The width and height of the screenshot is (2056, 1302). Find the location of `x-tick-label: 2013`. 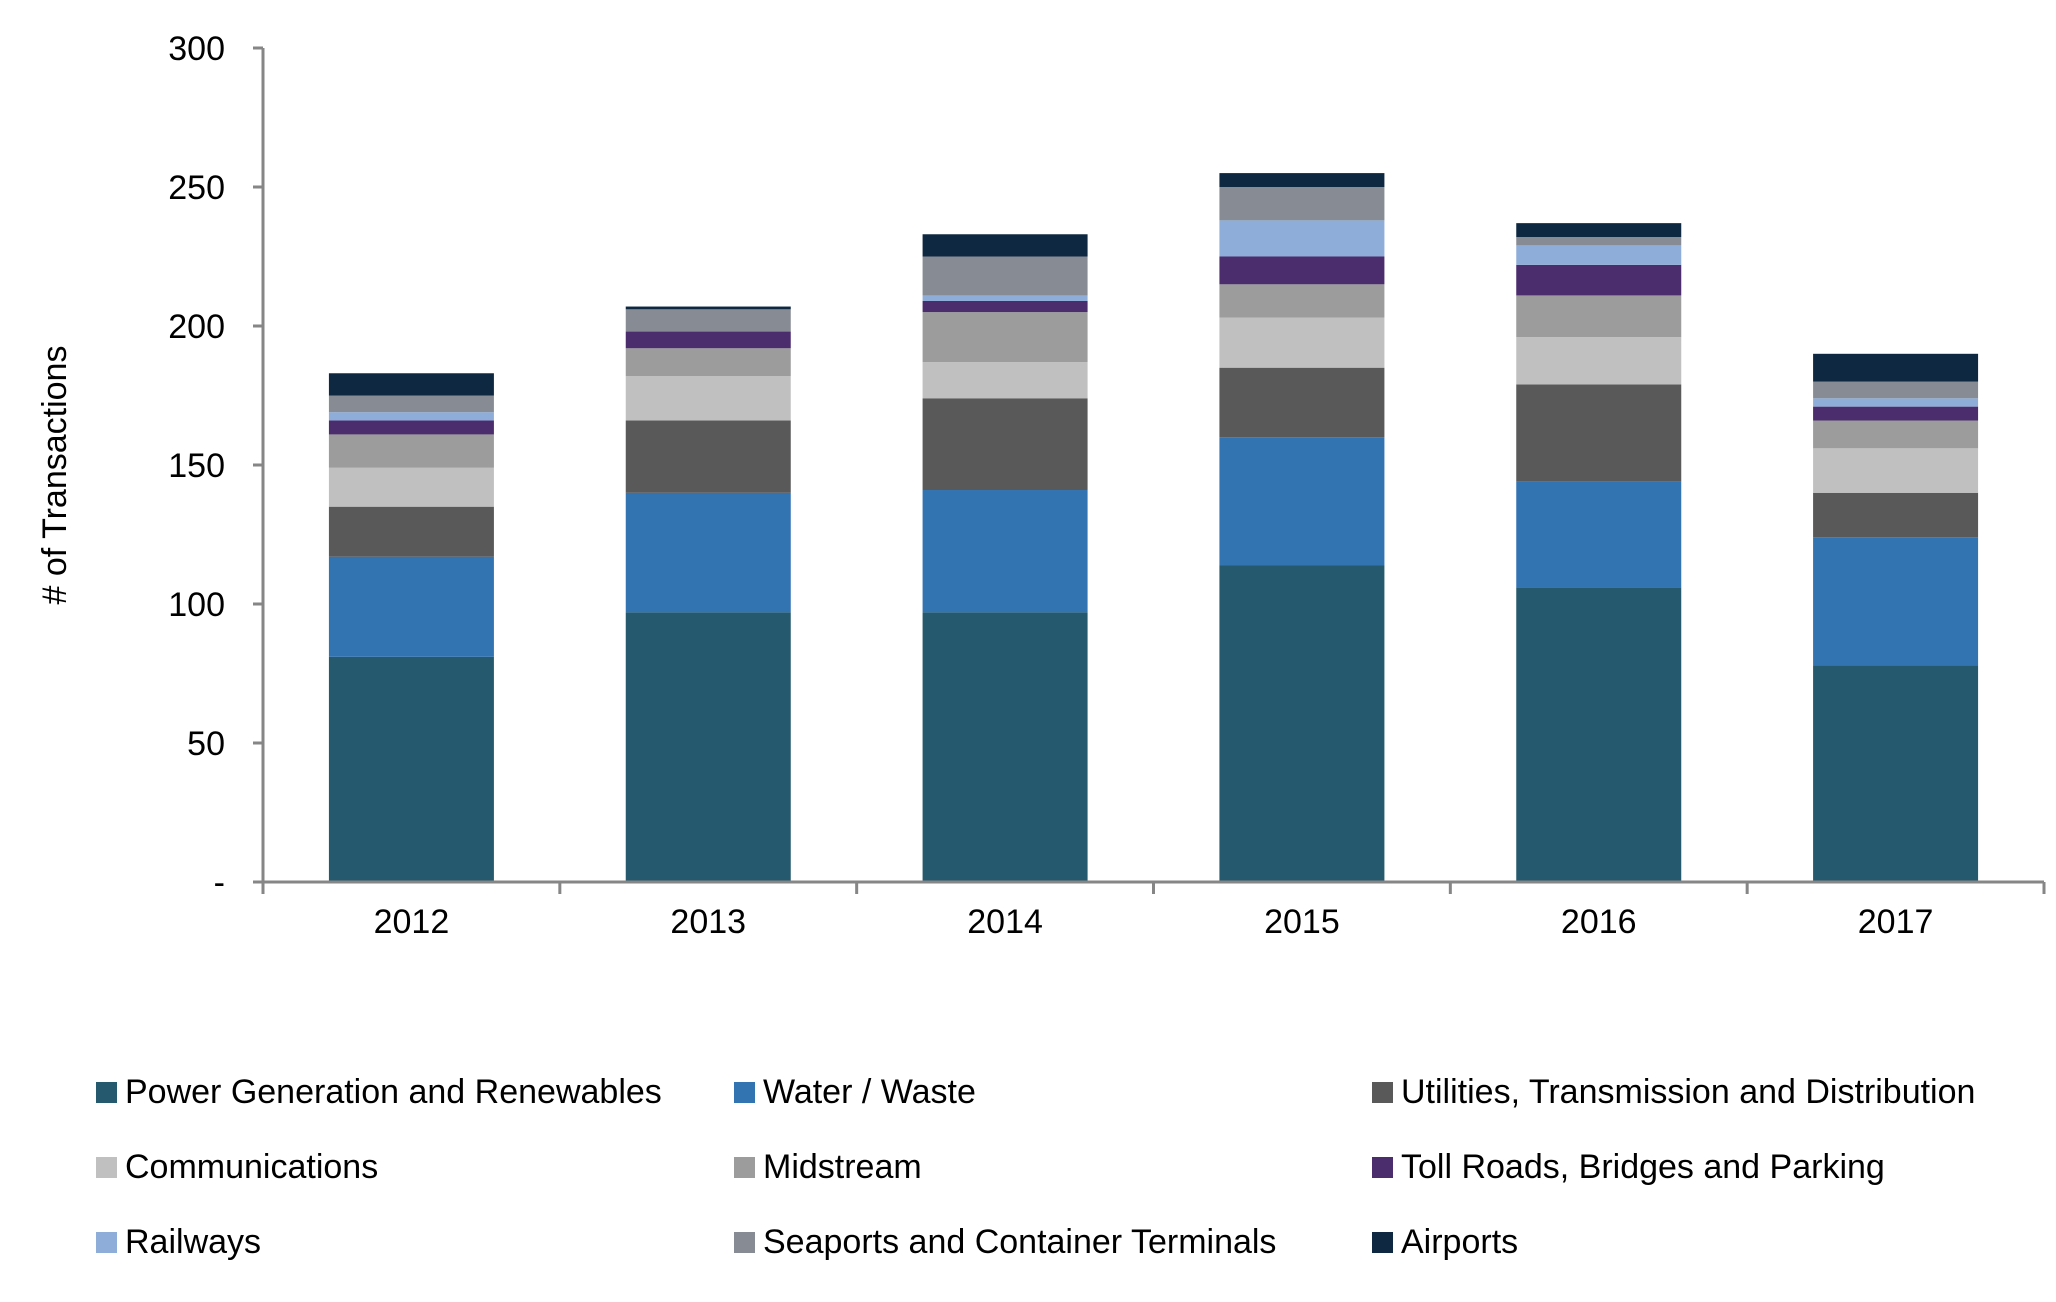

x-tick-label: 2013 is located at coordinates (708, 922).